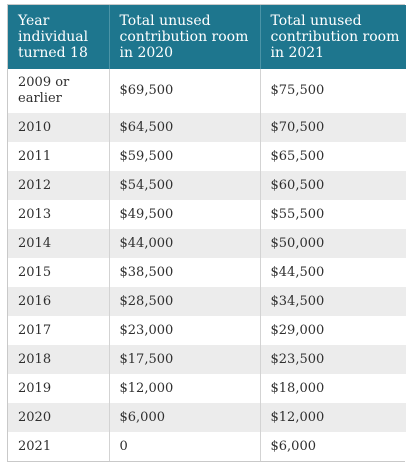  Describe the element at coordinates (58, 388) in the screenshot. I see `year-cell: 2019` at that location.